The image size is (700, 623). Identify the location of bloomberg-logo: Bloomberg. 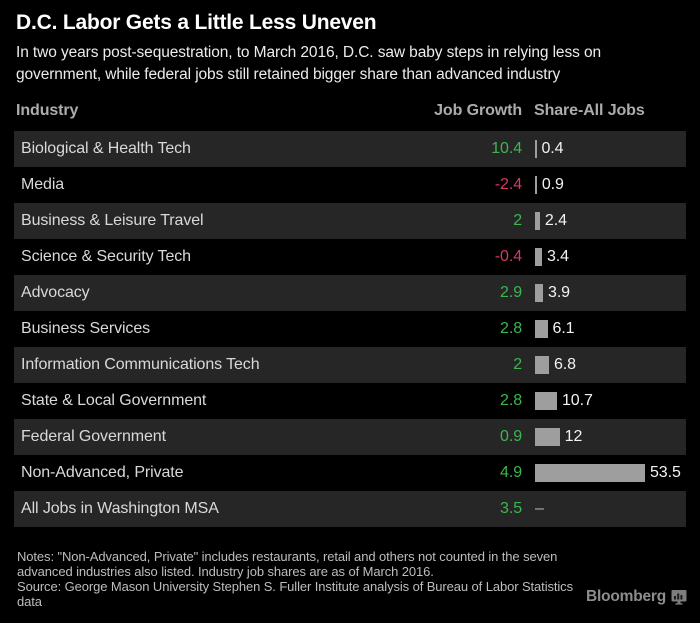
(625, 596).